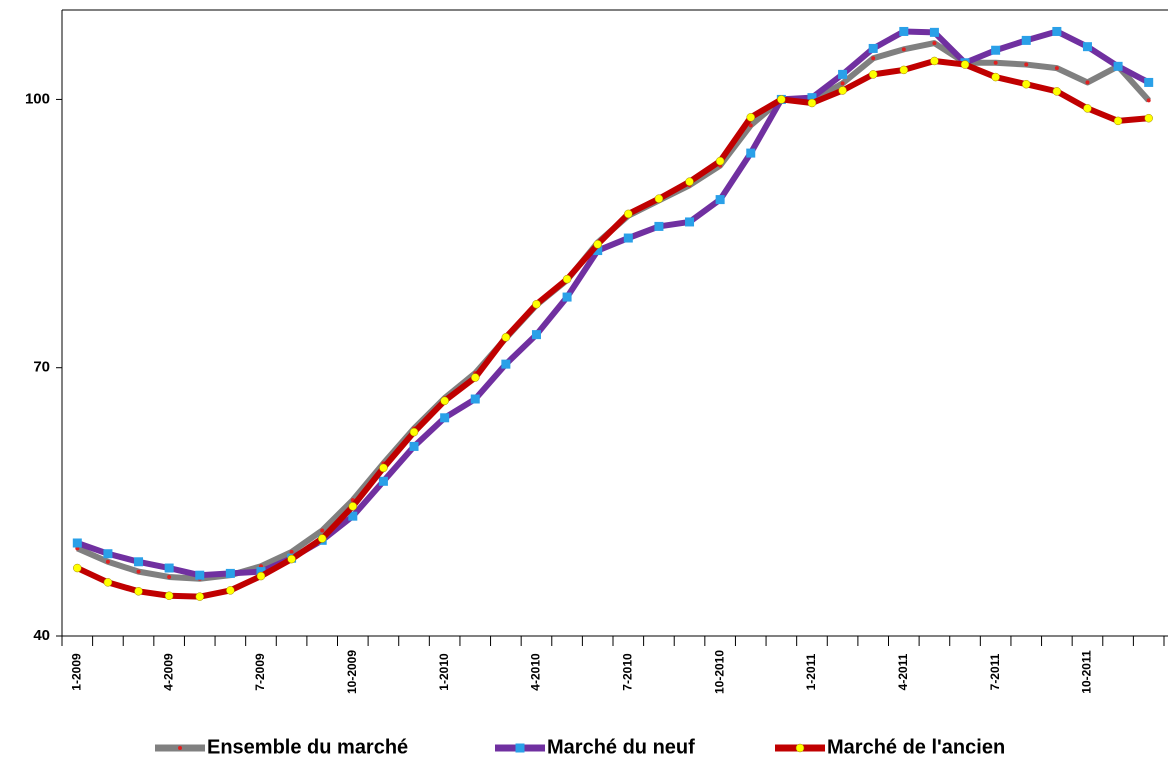  I want to click on x-tick-label: 1-2009, so click(76, 672).